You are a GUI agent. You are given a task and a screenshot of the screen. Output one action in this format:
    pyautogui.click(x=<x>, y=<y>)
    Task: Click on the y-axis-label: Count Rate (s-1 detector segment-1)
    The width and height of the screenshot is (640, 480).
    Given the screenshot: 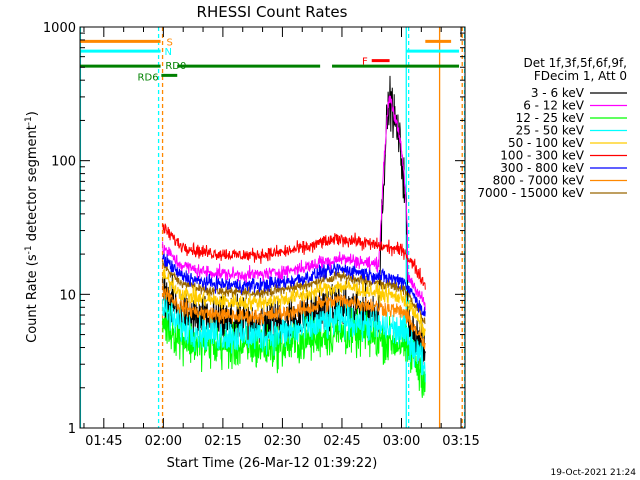 What is the action you would take?
    pyautogui.click(x=32, y=227)
    